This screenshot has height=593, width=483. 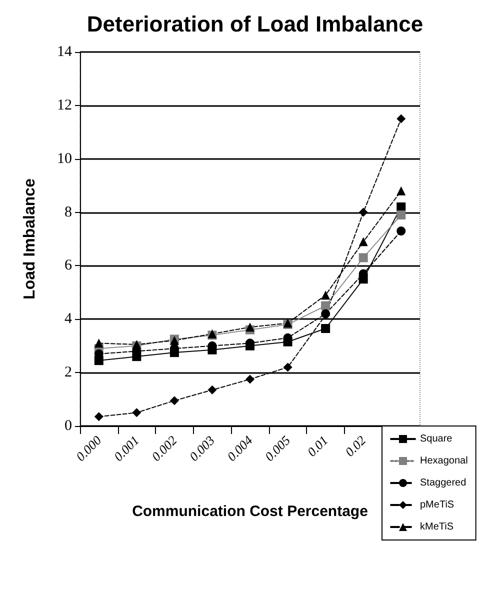 What do you see at coordinates (64, 105) in the screenshot?
I see `y-tick-label: 12` at bounding box center [64, 105].